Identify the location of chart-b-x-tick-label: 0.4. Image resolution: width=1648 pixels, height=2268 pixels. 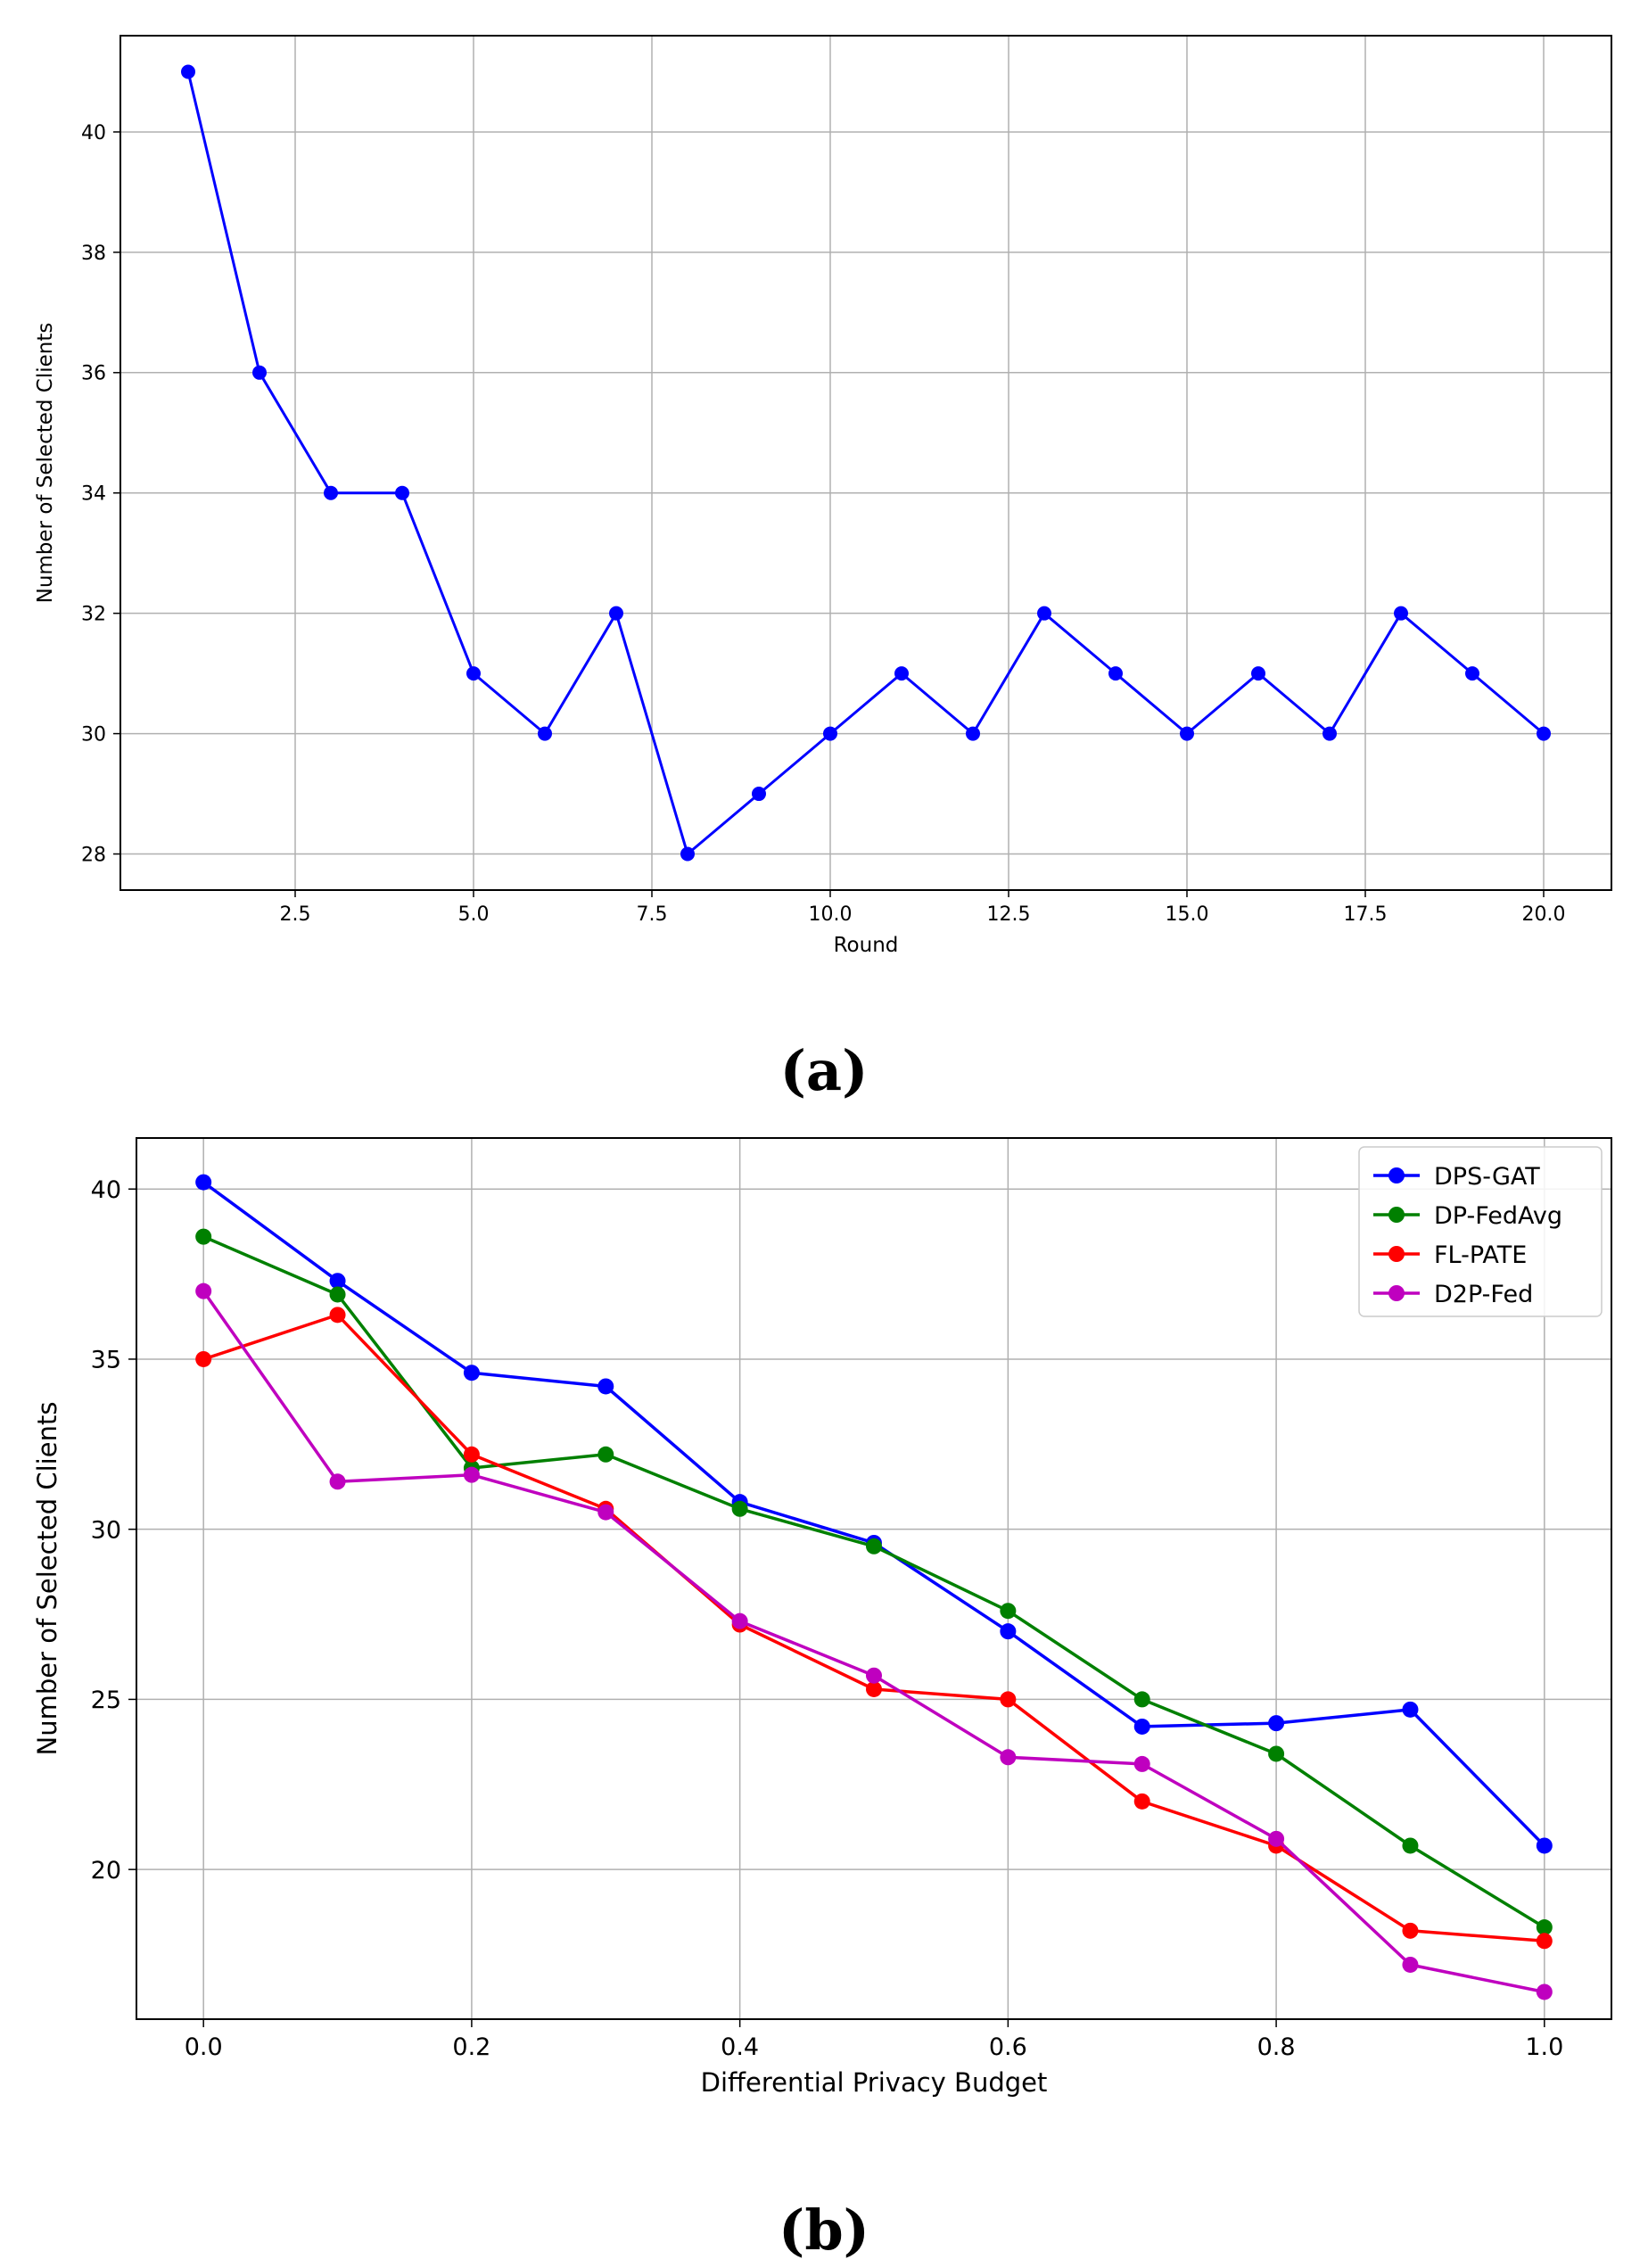
(740, 2047).